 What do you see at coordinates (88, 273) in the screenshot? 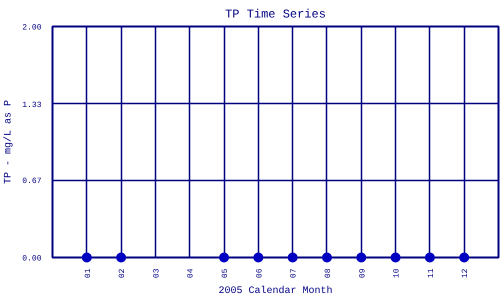
I see `x-tick-label: 01` at bounding box center [88, 273].